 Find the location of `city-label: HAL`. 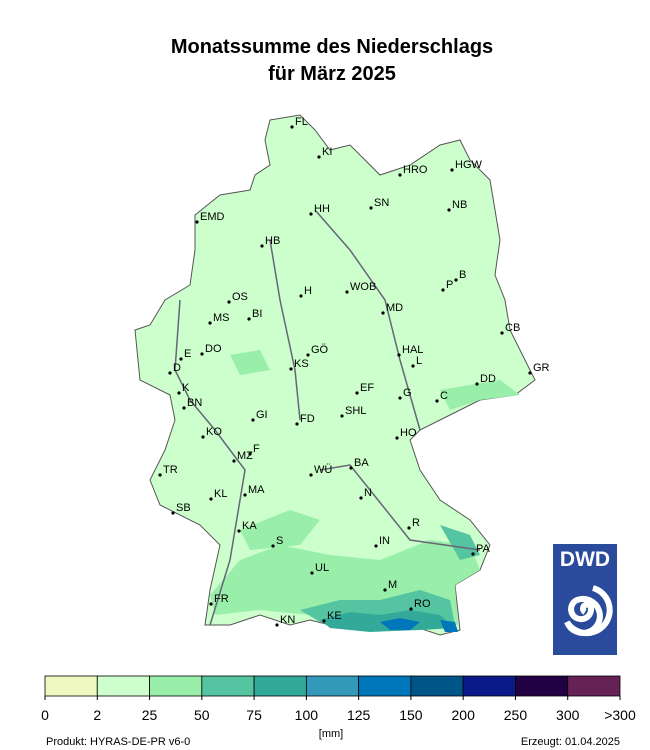

city-label: HAL is located at coordinates (412, 350).